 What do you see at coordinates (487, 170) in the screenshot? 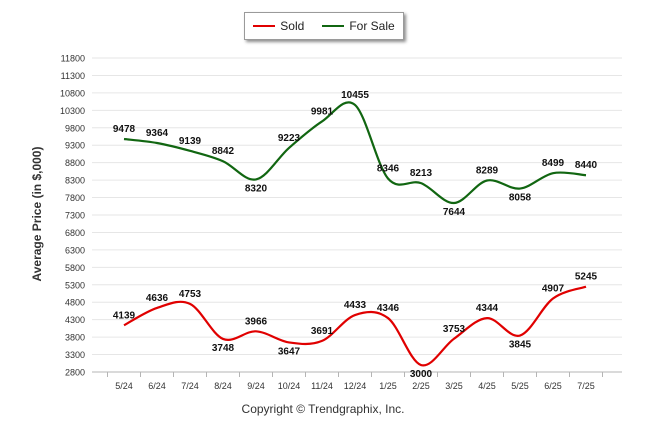
I see `data-label-for-sale: 8289` at bounding box center [487, 170].